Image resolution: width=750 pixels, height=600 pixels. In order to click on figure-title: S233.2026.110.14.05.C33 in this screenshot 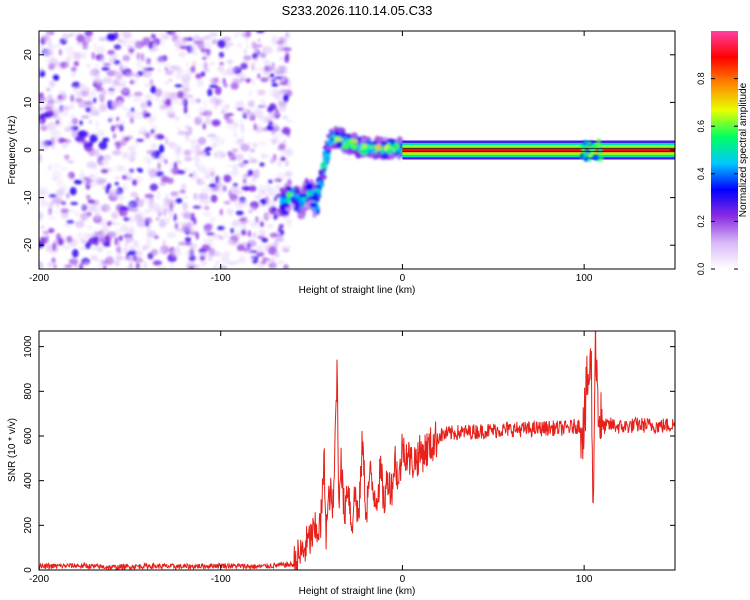, I will do `click(357, 10)`.